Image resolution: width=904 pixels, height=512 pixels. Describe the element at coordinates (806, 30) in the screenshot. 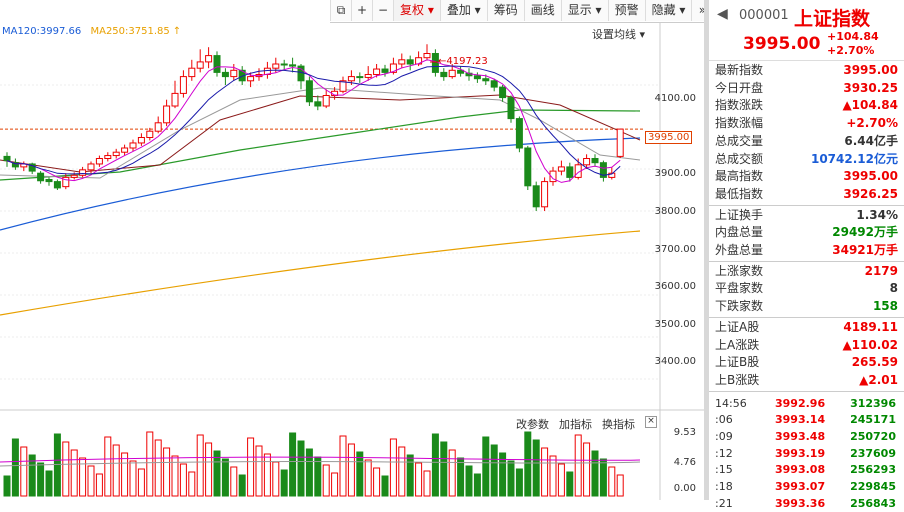

I see `quote-header: ◀ 000001 上证指数 3995.00 +104.84 +2.70%` at that location.